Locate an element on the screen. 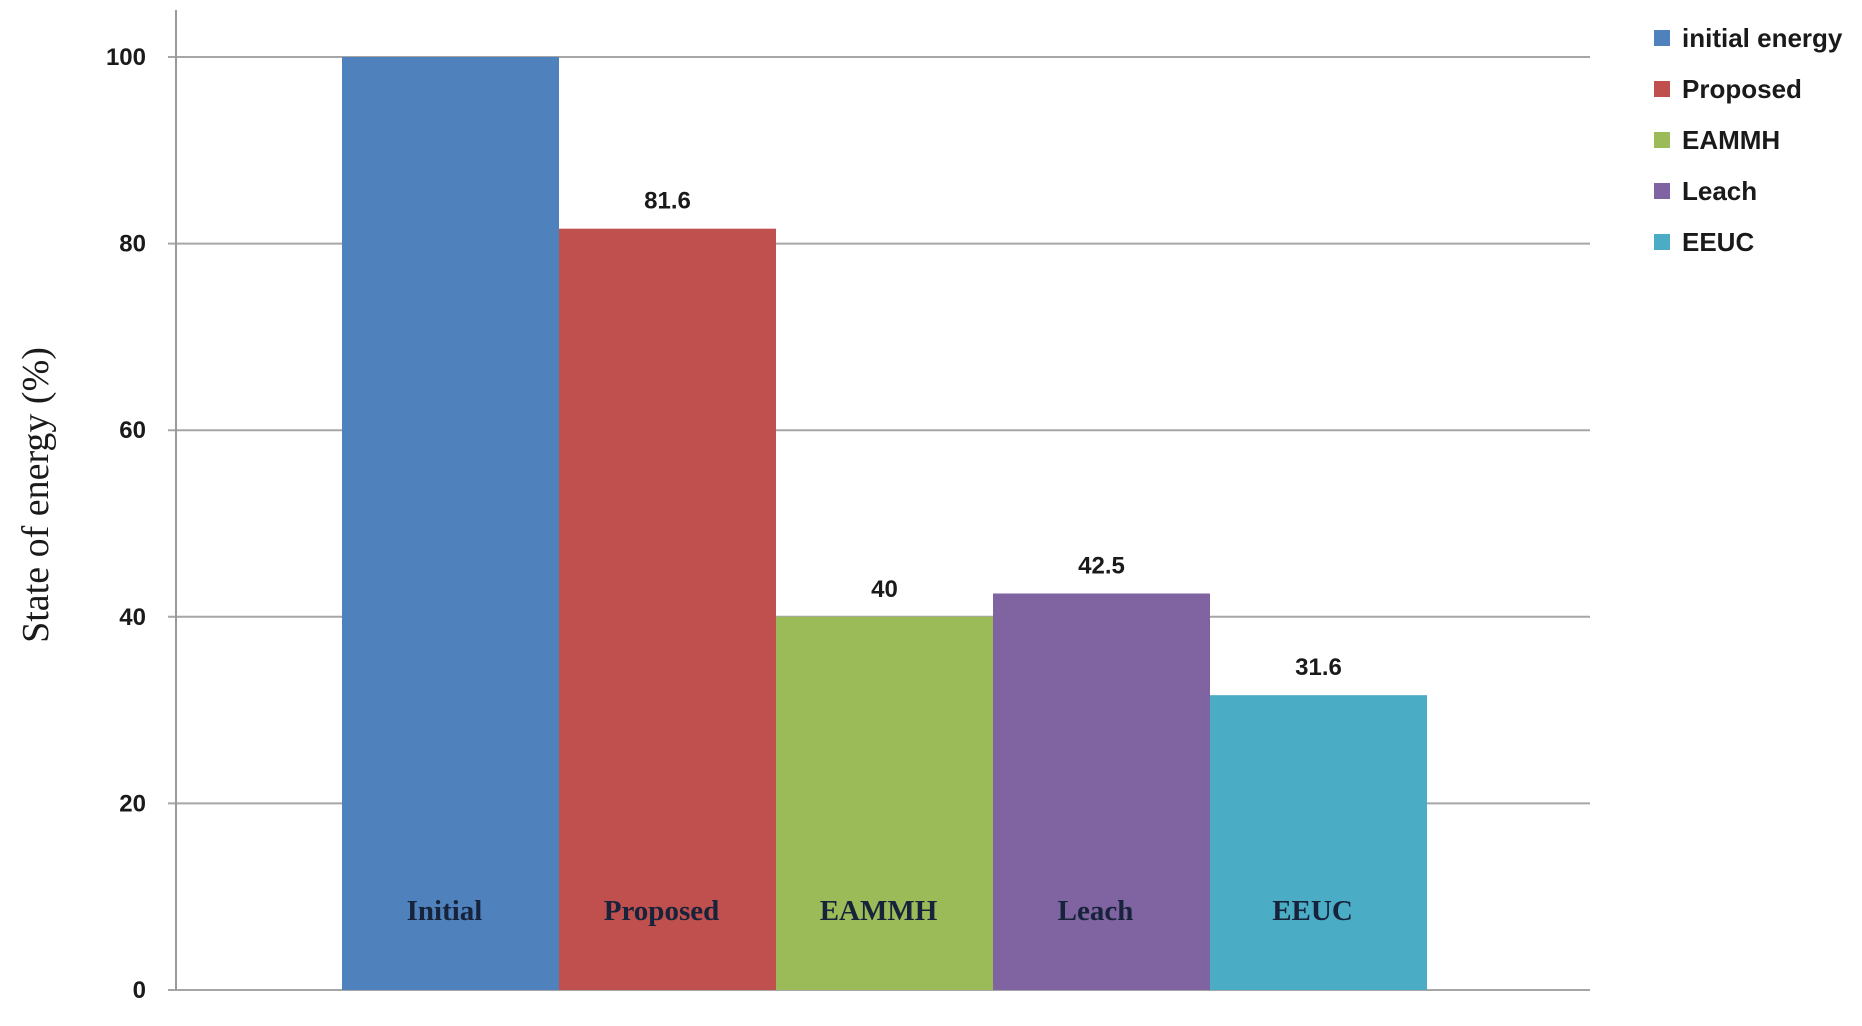  y-tick-label: 40 is located at coordinates (132, 617).